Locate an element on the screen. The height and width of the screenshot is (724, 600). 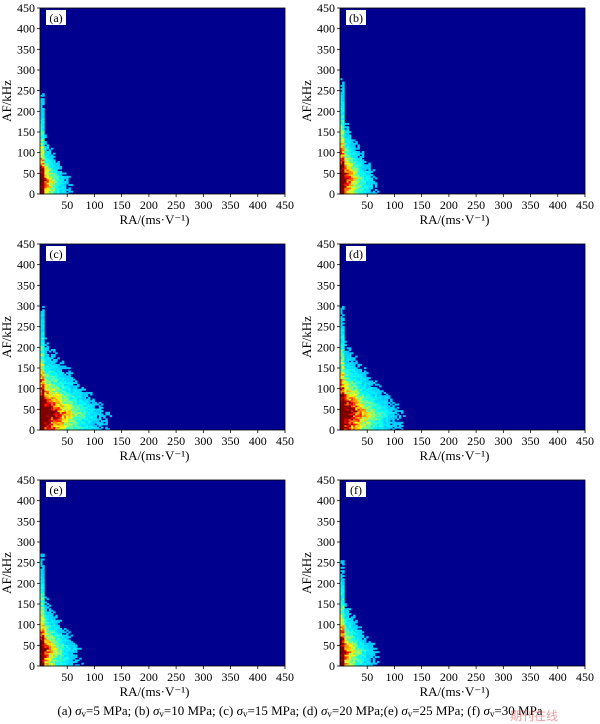
x-tick-label: 100 is located at coordinates (394, 205).